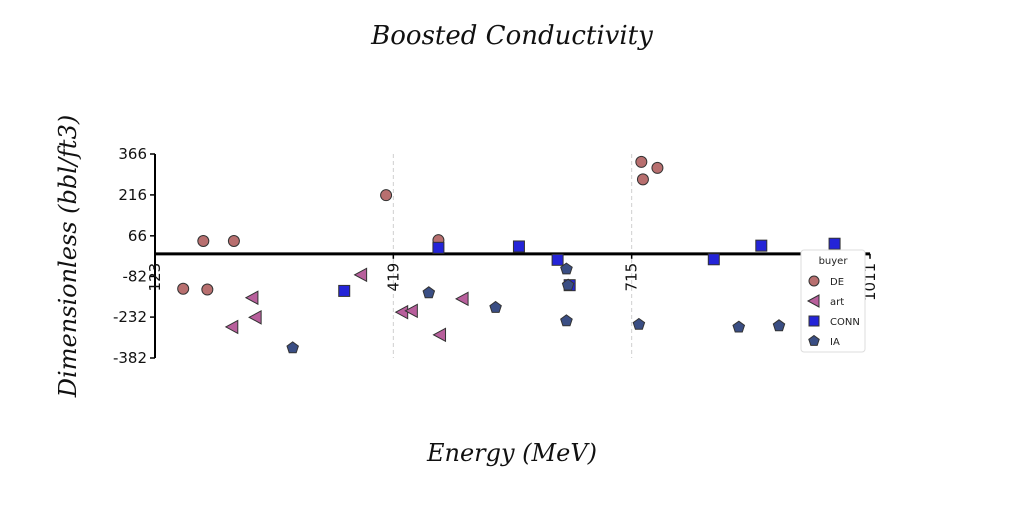 Image resolution: width=1024 pixels, height=512 pixels. What do you see at coordinates (137, 236) in the screenshot?
I see `y-tick-label: 66` at bounding box center [137, 236].